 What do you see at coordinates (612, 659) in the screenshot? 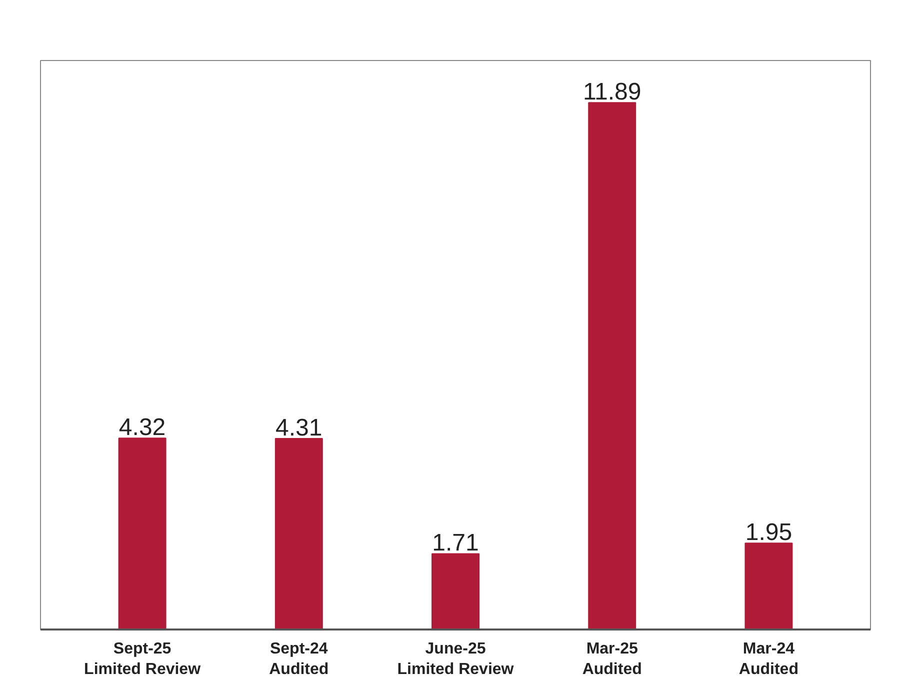
I see `x-tick-label: Mar-25 Audited` at bounding box center [612, 659].